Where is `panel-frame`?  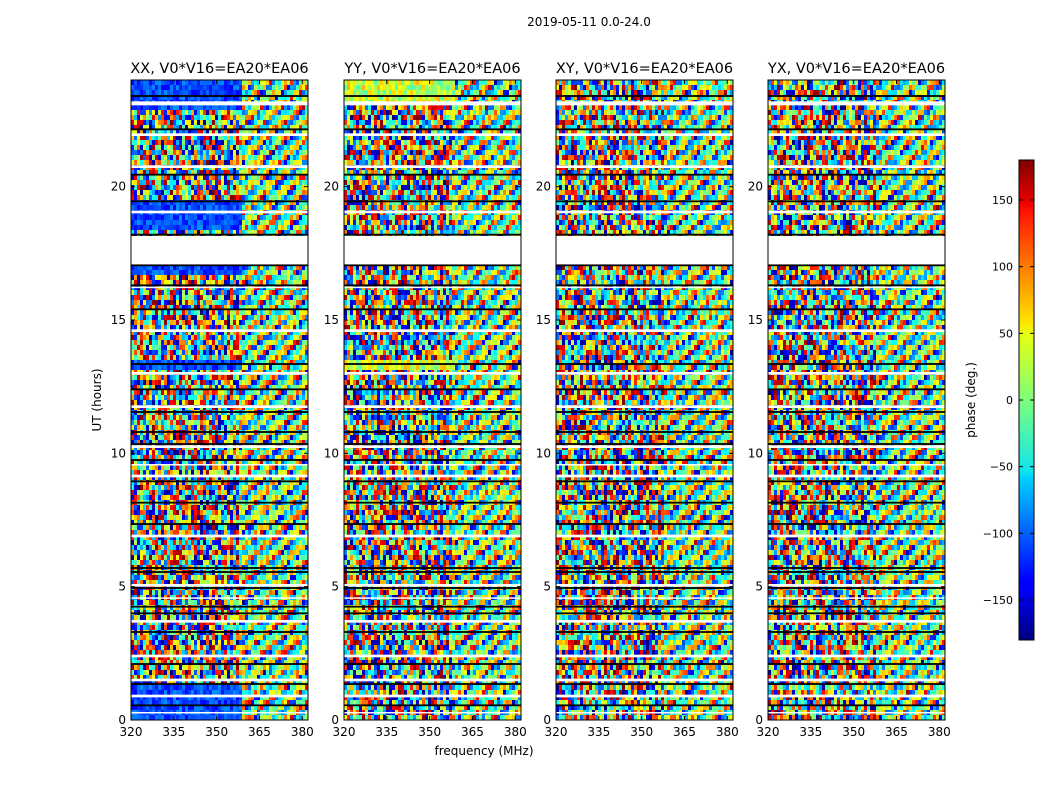
panel-frame is located at coordinates (432, 400).